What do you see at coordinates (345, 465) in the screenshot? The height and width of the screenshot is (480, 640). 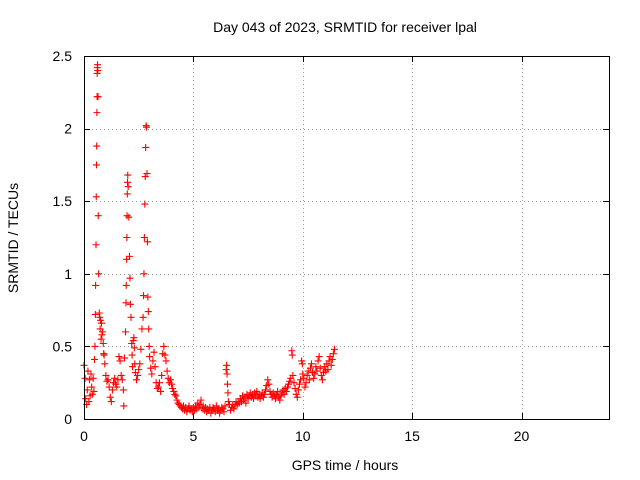 I see `x-axis-label: GPS time / hours` at bounding box center [345, 465].